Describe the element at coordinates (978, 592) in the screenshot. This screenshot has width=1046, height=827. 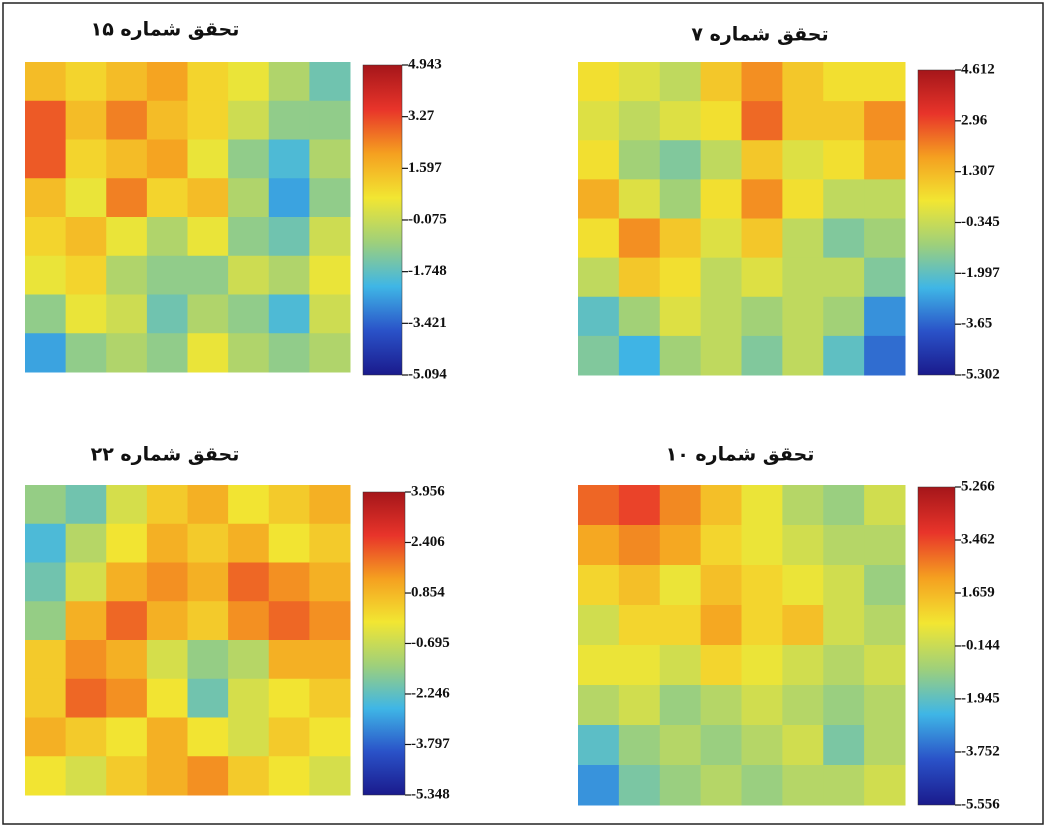
I see `colorbar-tick-label: 1.659` at that location.